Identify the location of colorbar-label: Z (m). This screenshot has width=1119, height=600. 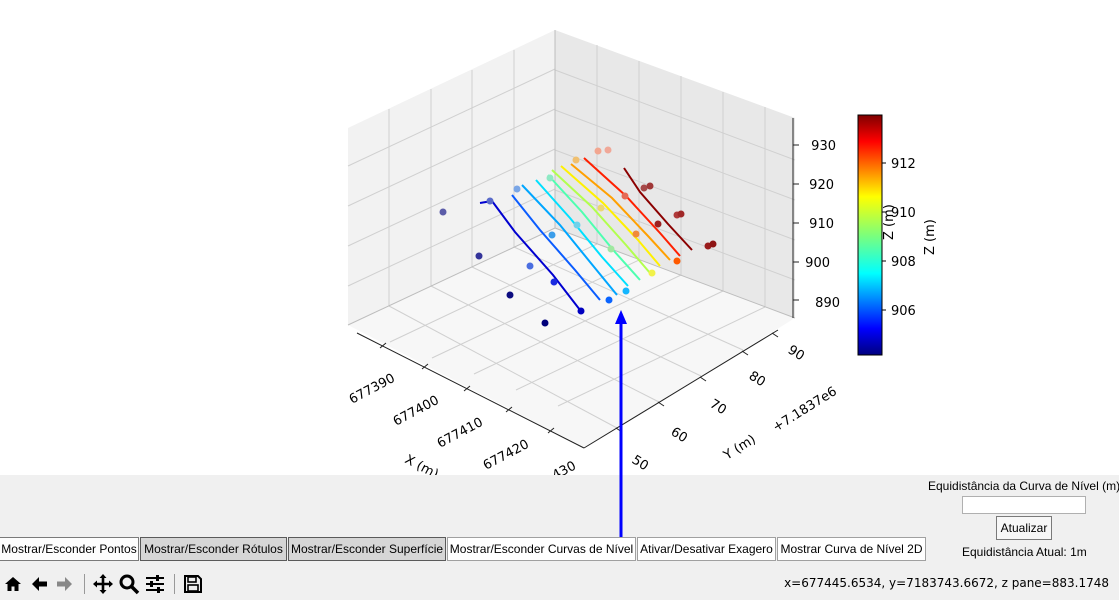
(930, 237).